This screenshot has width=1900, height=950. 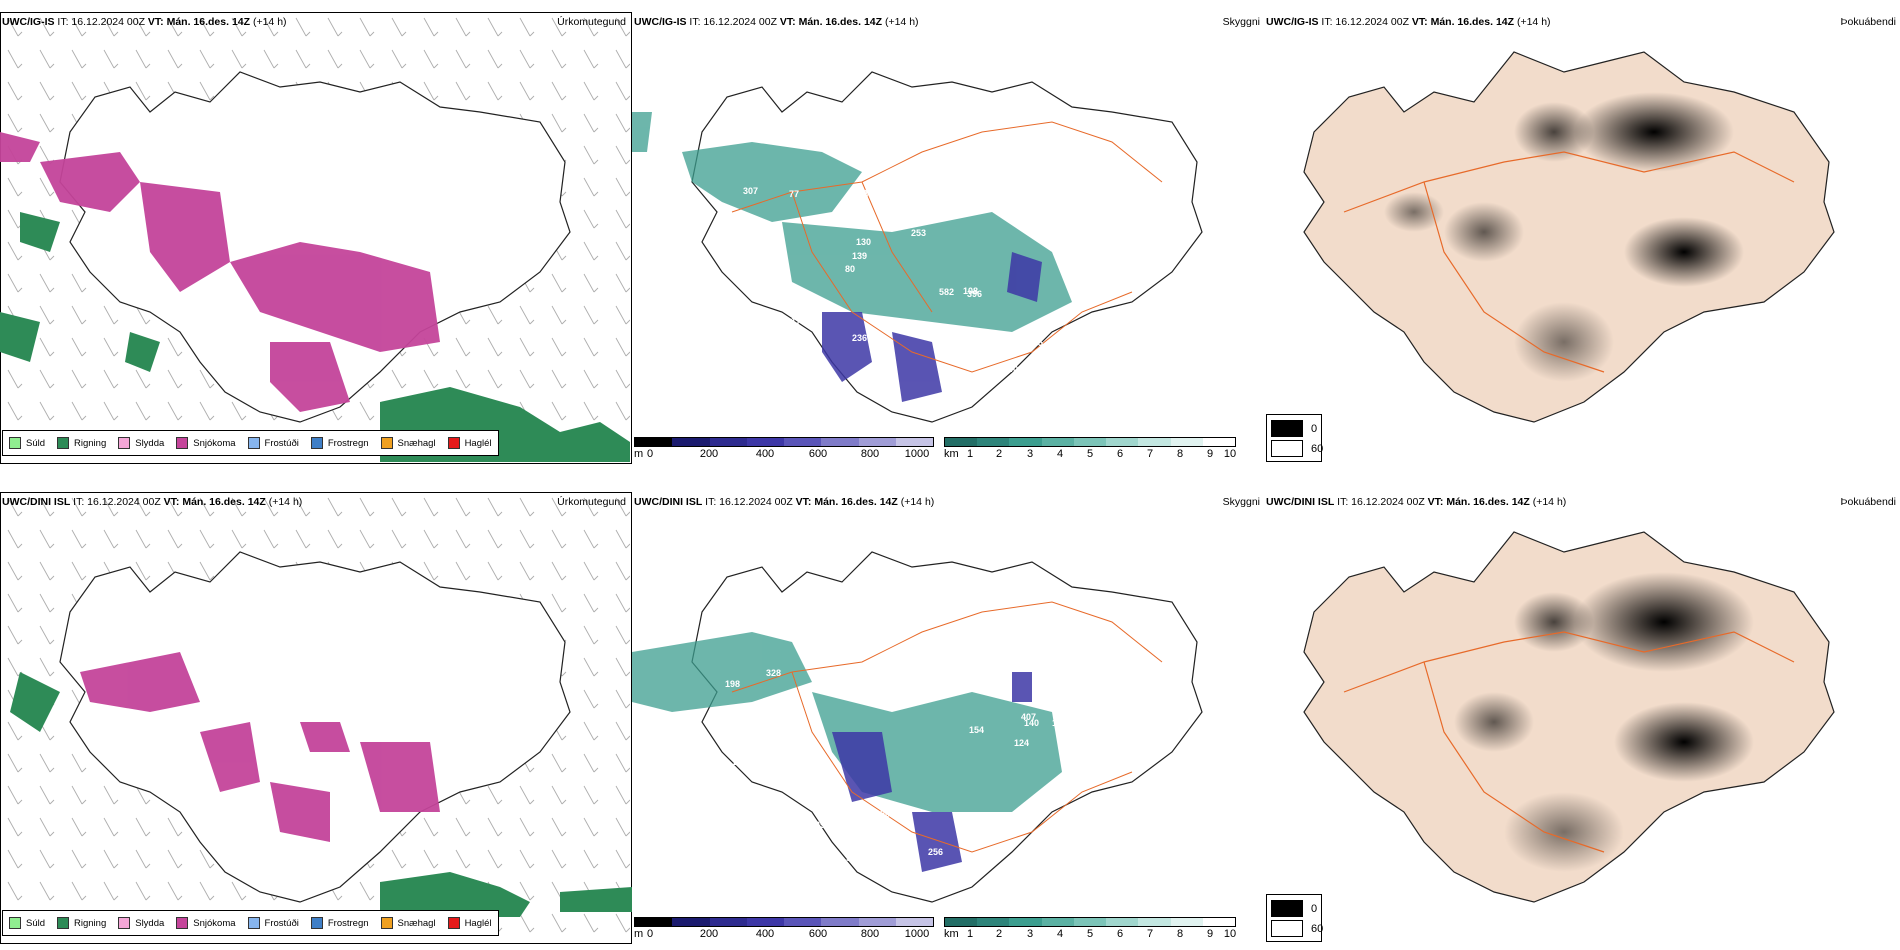 I want to click on vis-value-label: 358, so click(x=1045, y=215).